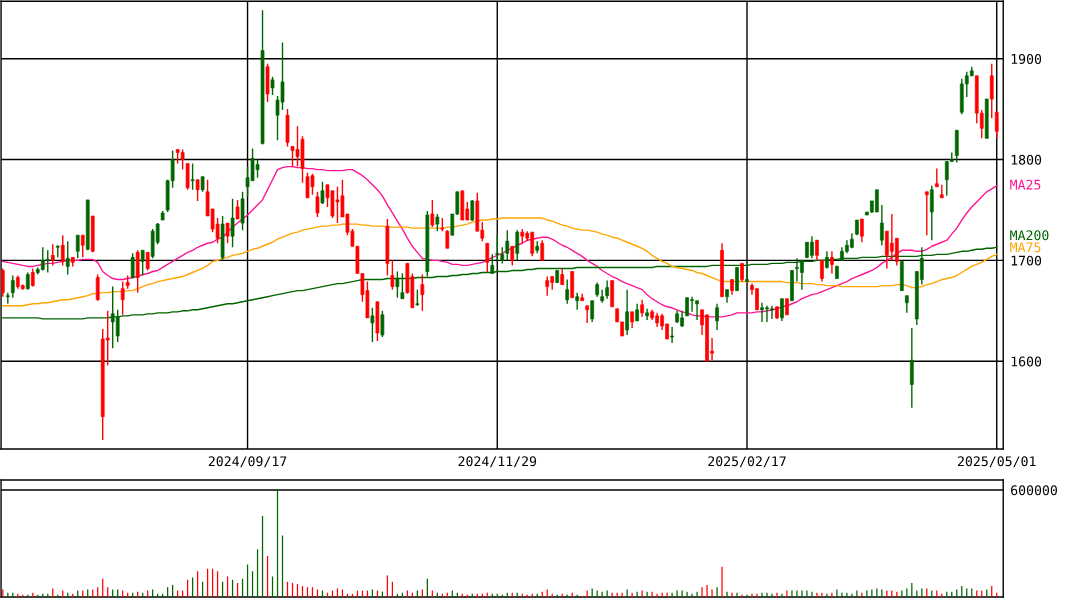  What do you see at coordinates (497, 462) in the screenshot?
I see `x-tick-label: 2024/11/29` at bounding box center [497, 462].